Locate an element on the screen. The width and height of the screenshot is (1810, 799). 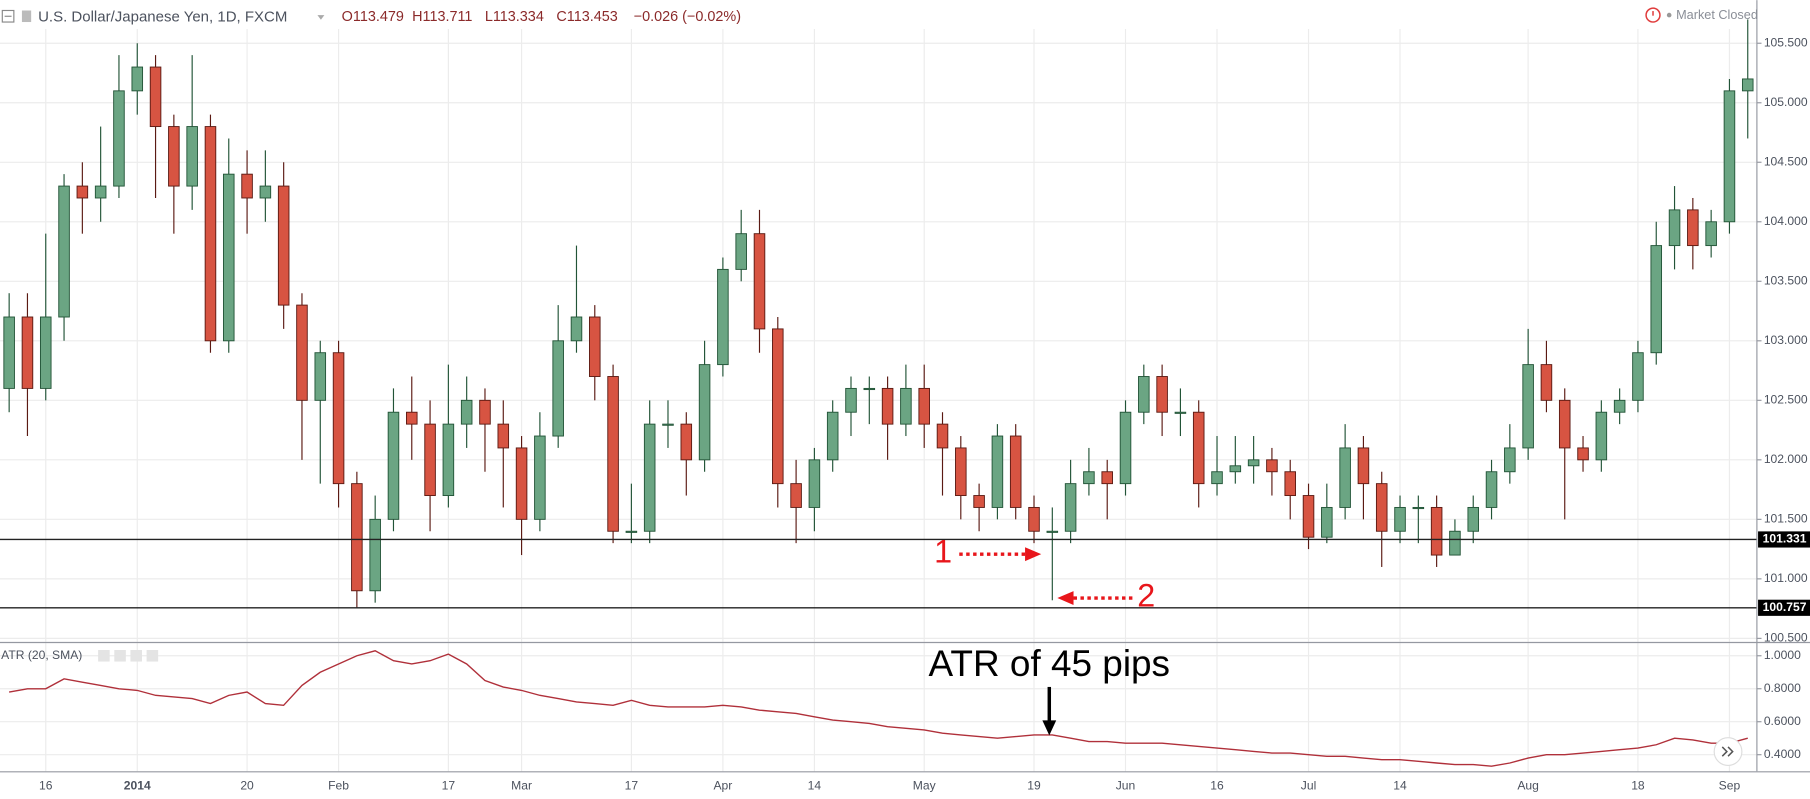
indicator-title: ATR (20, SMA) is located at coordinates (41, 655).